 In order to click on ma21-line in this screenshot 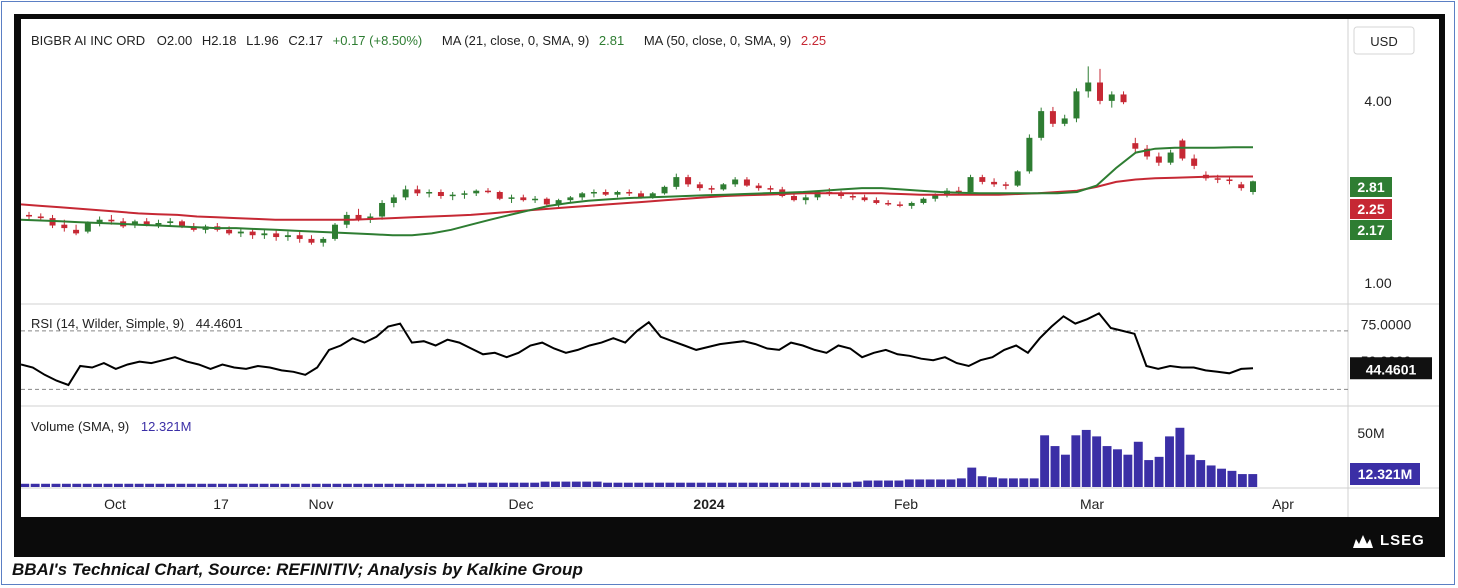, I will do `click(636, 191)`.